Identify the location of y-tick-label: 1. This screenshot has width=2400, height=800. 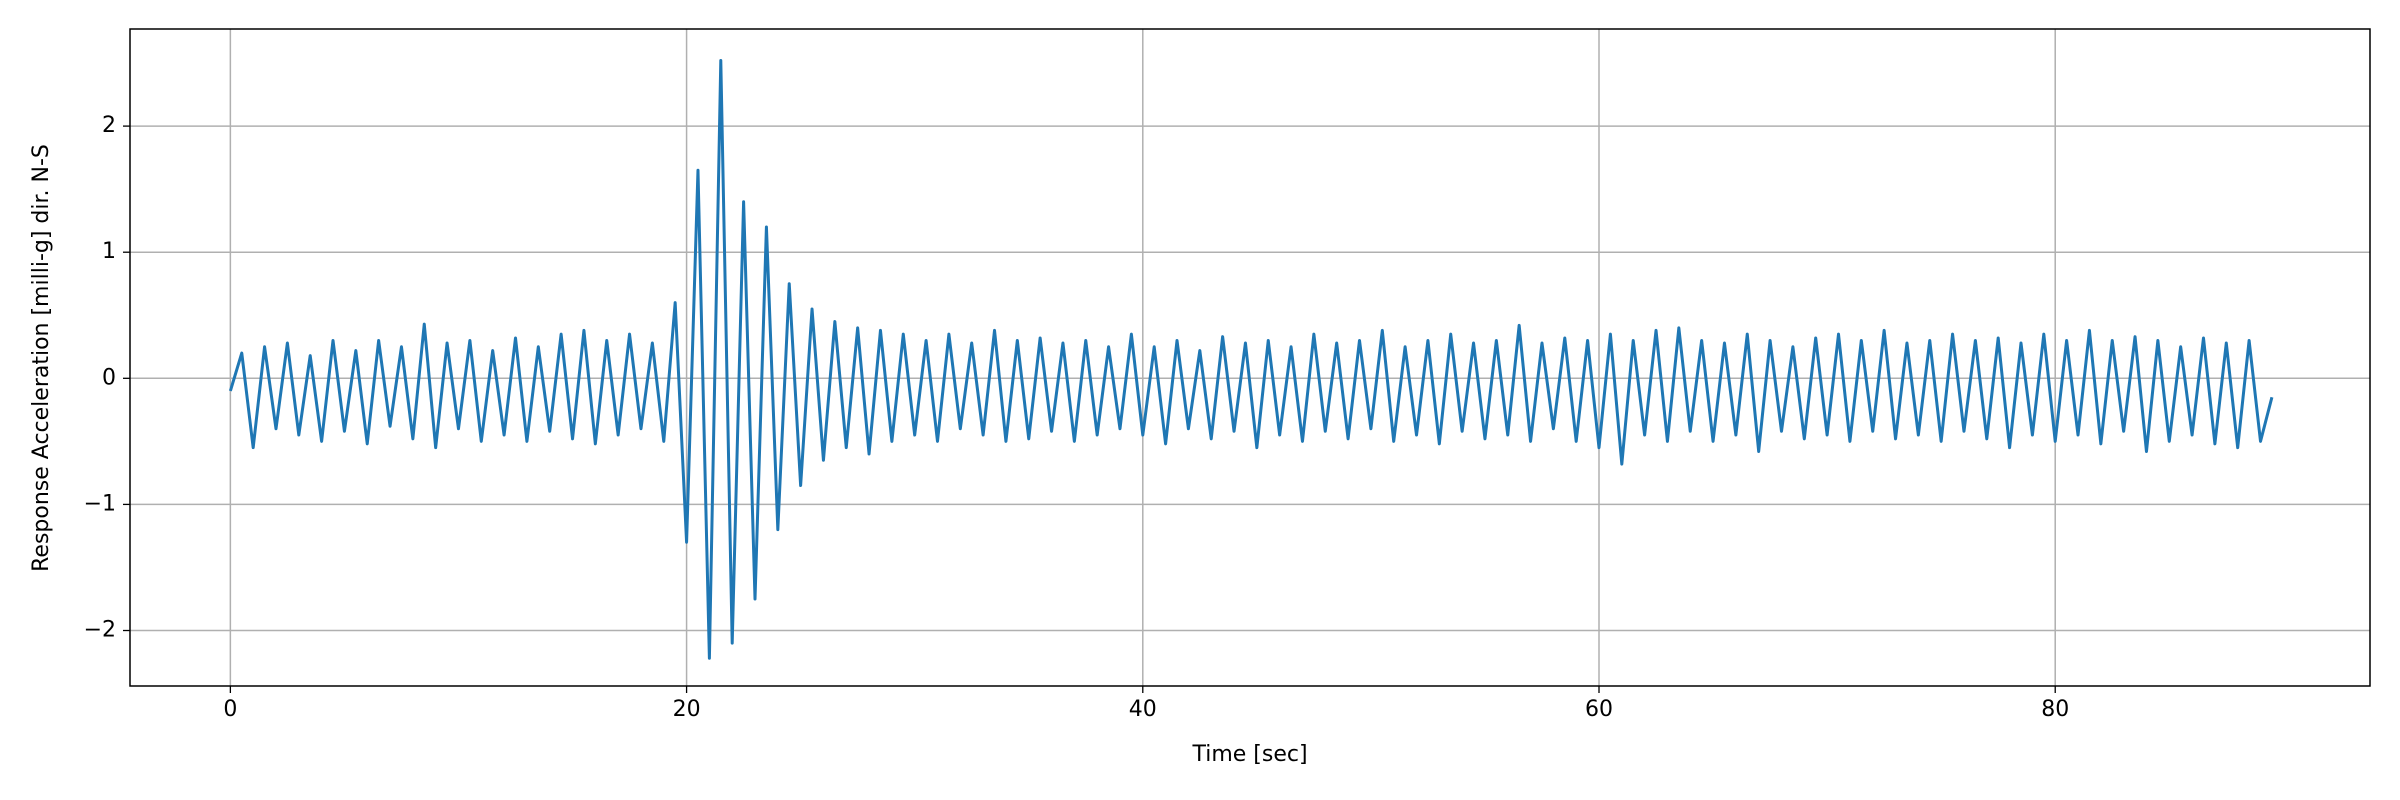
(109, 251).